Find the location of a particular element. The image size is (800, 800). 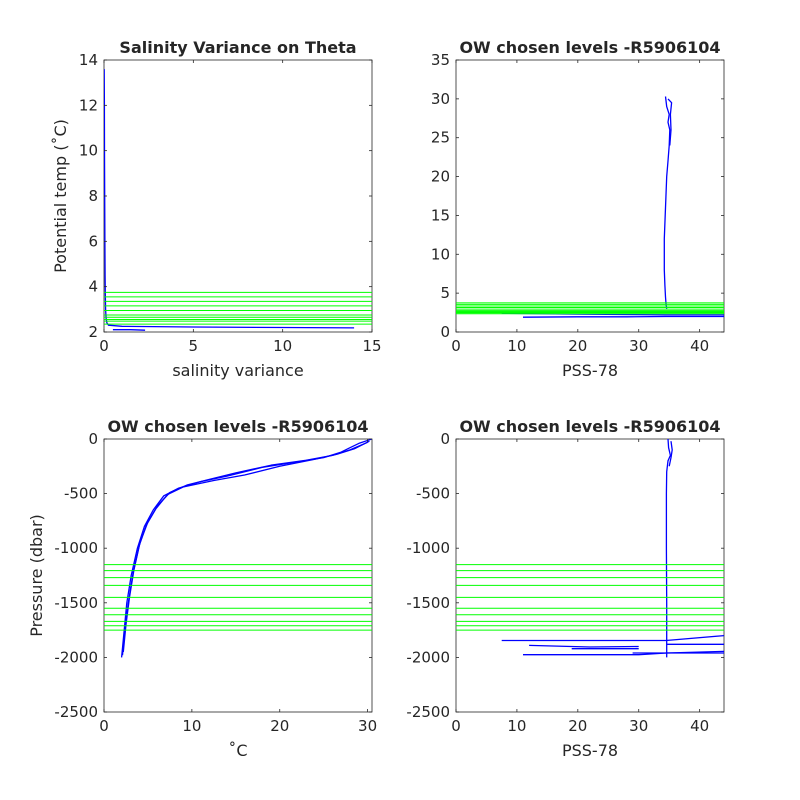

chart-title: Salinity Variance on Theta is located at coordinates (237, 47).